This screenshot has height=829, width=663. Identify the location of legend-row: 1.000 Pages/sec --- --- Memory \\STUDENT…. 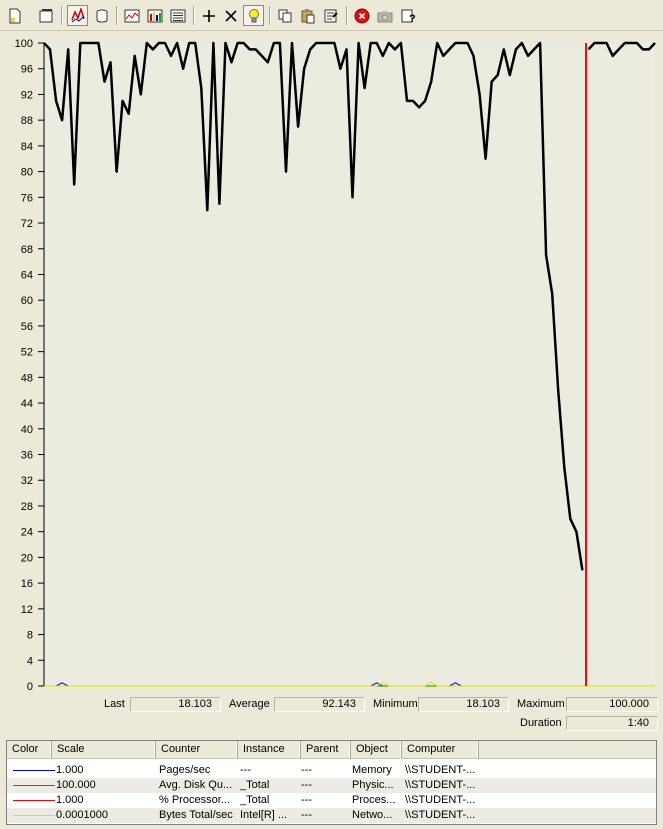
(331, 770).